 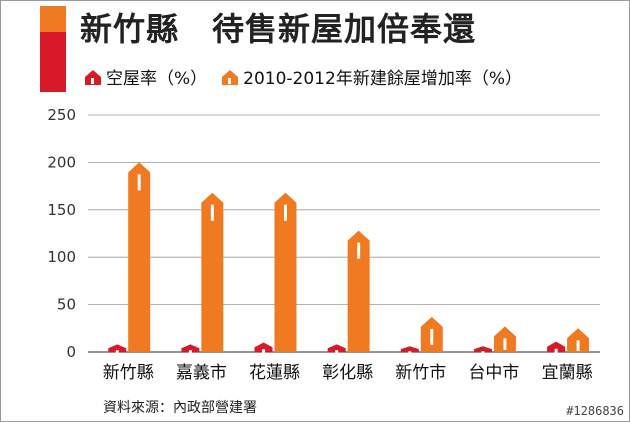 What do you see at coordinates (128, 373) in the screenshot?
I see `x-category-label: 新竹縣` at bounding box center [128, 373].